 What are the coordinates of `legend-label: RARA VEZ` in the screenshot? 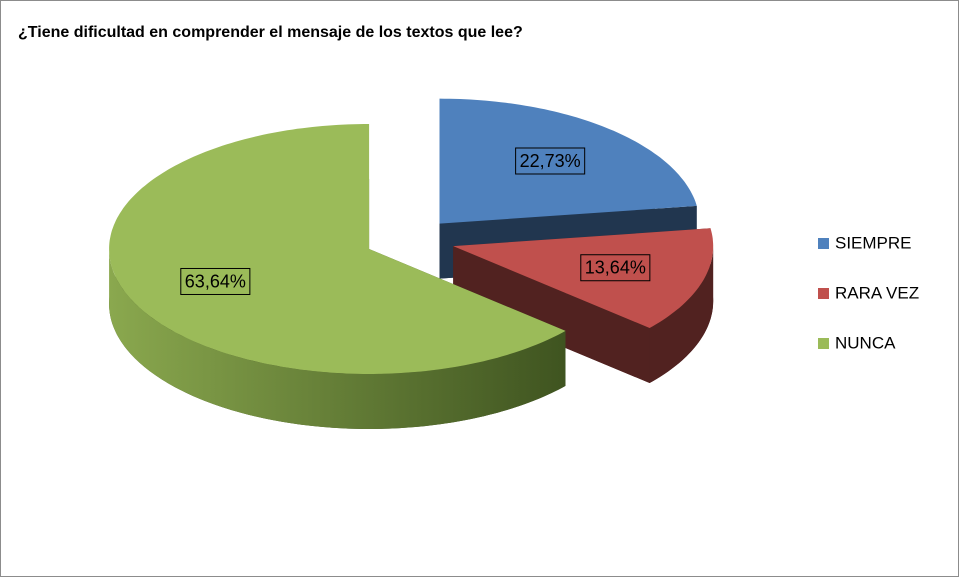 It's located at (877, 292).